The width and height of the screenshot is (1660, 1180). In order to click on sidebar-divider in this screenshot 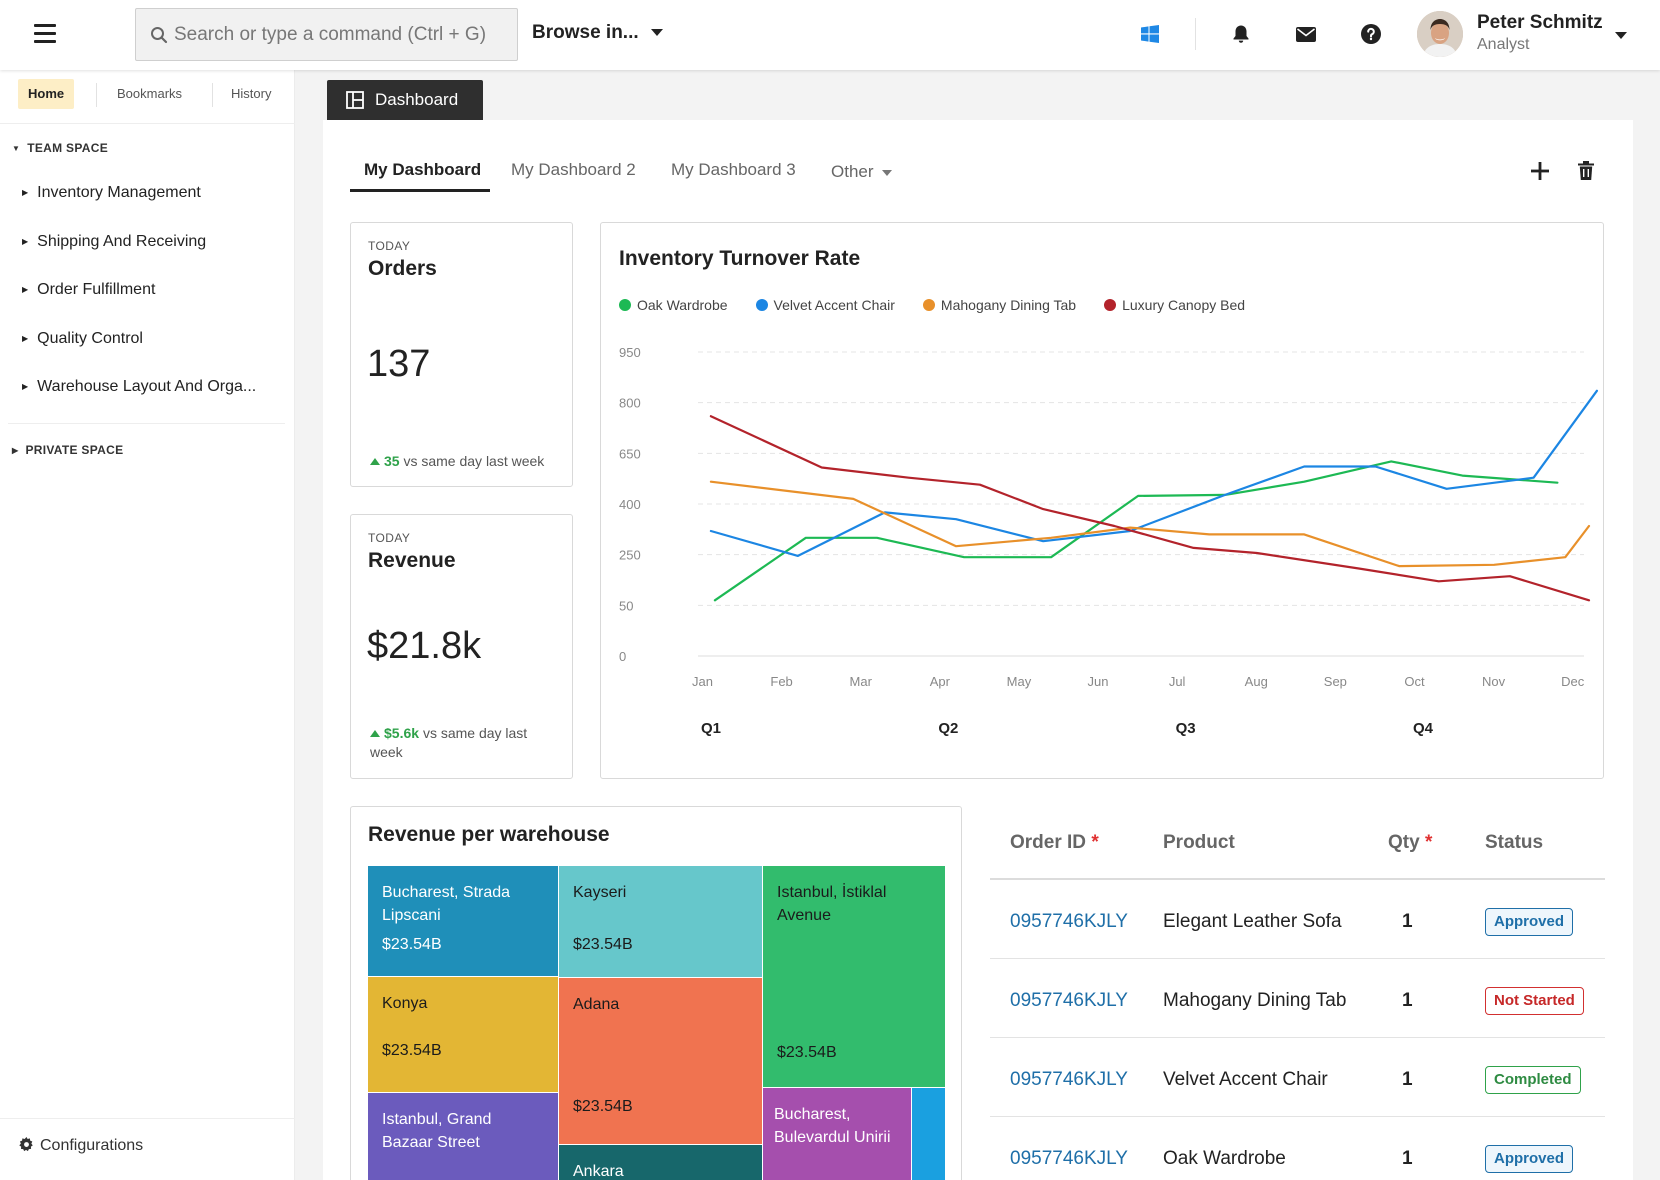, I will do `click(146, 423)`.